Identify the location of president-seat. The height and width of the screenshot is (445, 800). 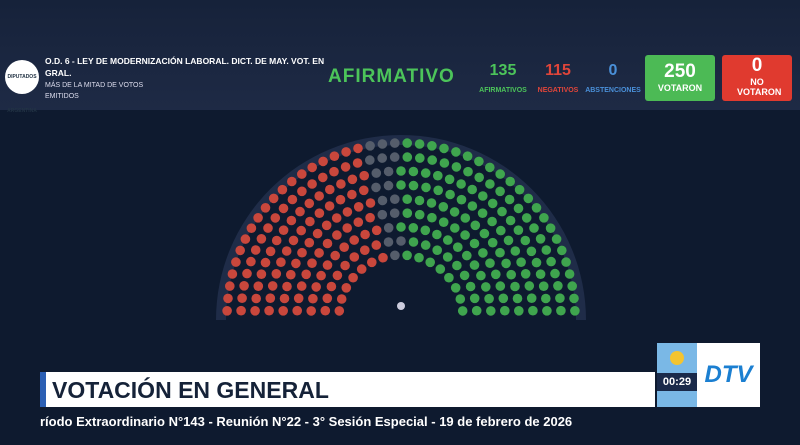
(401, 306).